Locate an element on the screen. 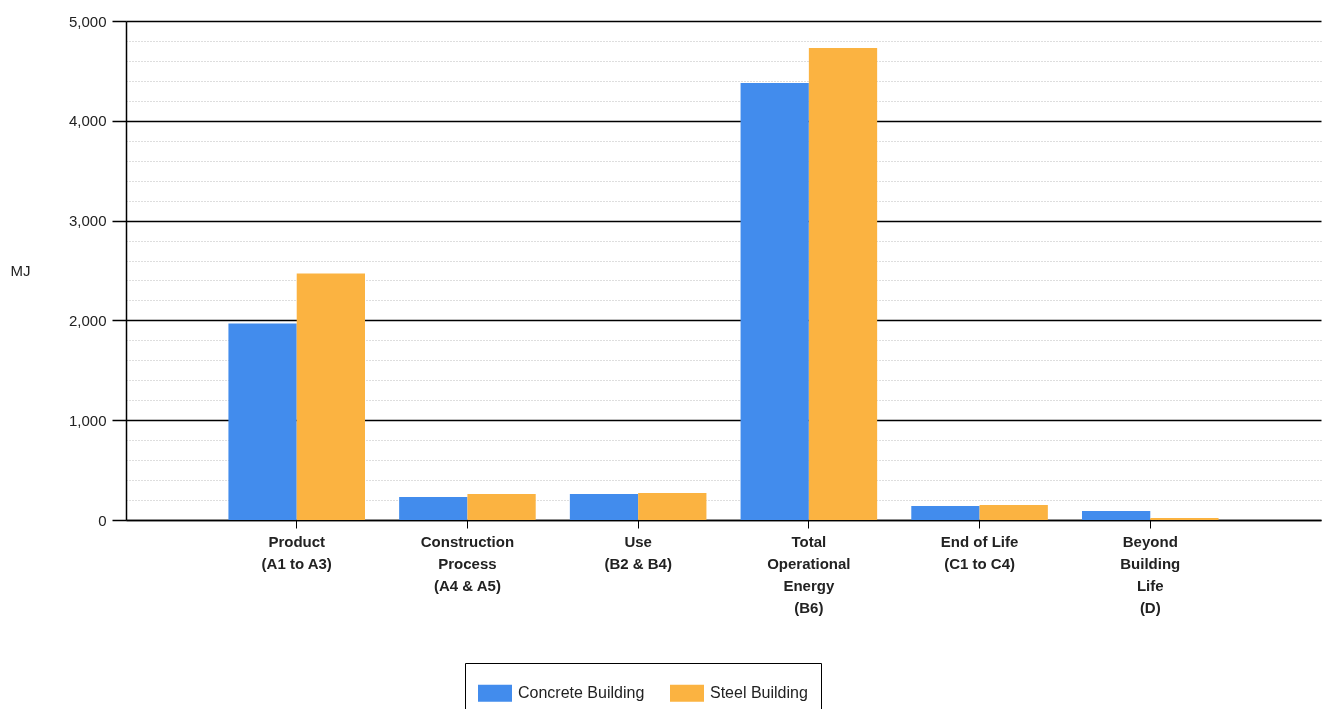  y-tick-label: 5,000 is located at coordinates (87, 21).